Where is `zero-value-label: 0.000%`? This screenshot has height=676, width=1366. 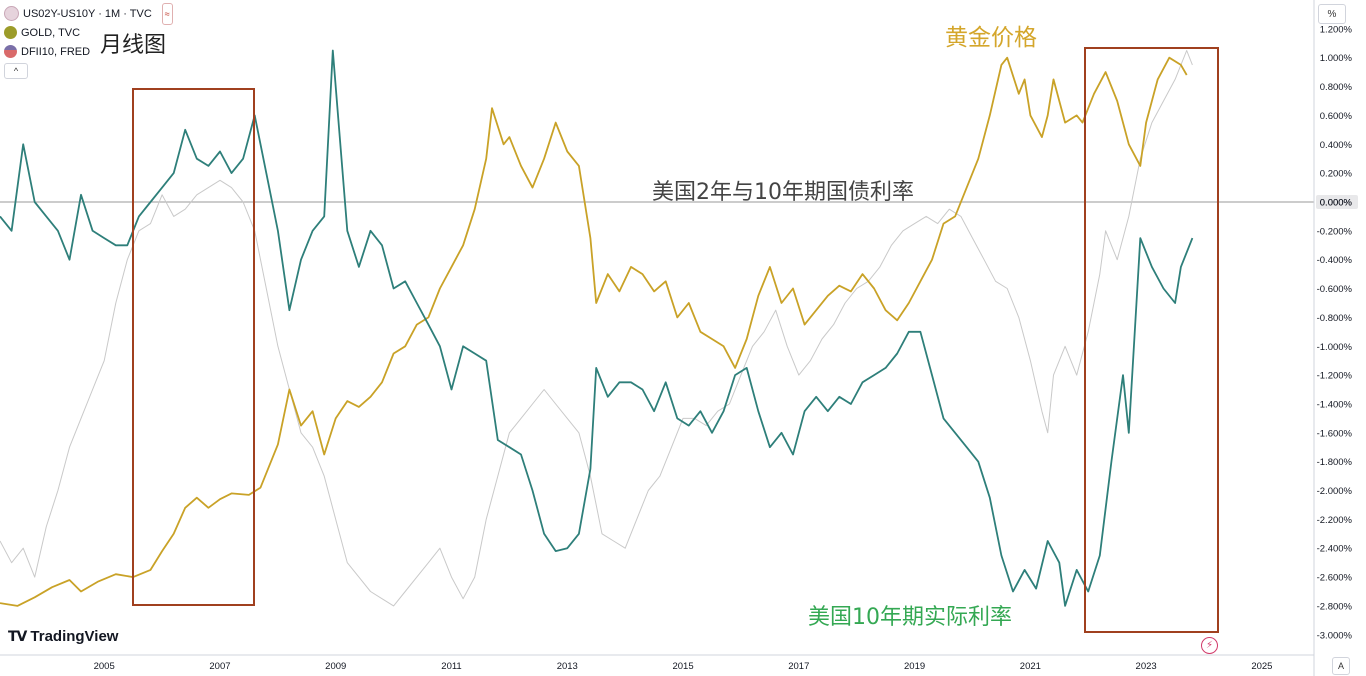 zero-value-label: 0.000% is located at coordinates (1336, 202).